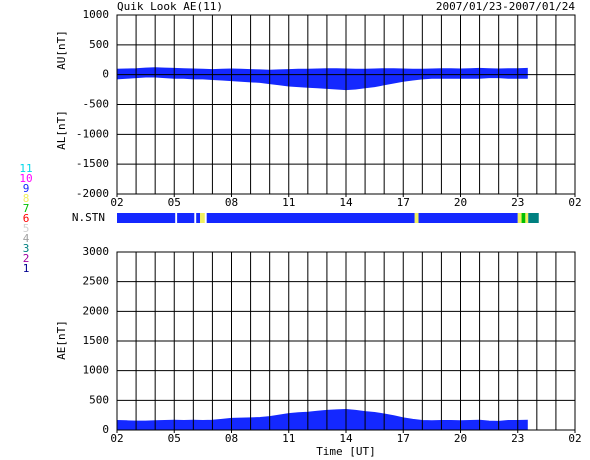 Image resolution: width=590 pixels, height=460 pixels. Describe the element at coordinates (26, 198) in the screenshot. I see `station-legend: 8` at that location.